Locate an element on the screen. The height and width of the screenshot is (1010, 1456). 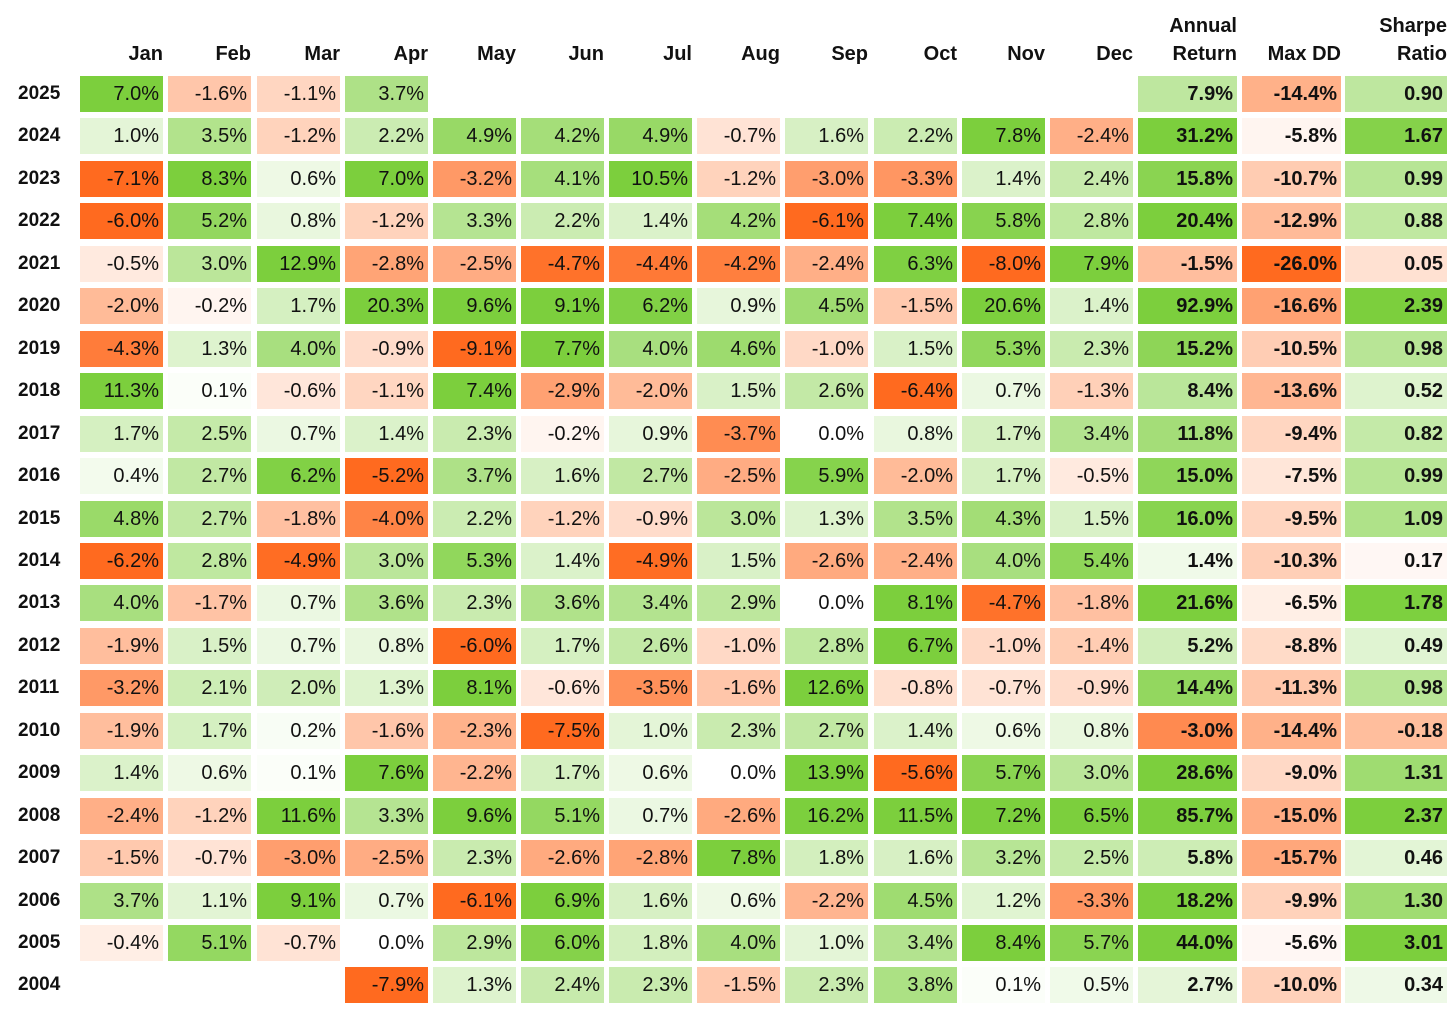
heatmap-cell: 1.0% is located at coordinates (121, 136).